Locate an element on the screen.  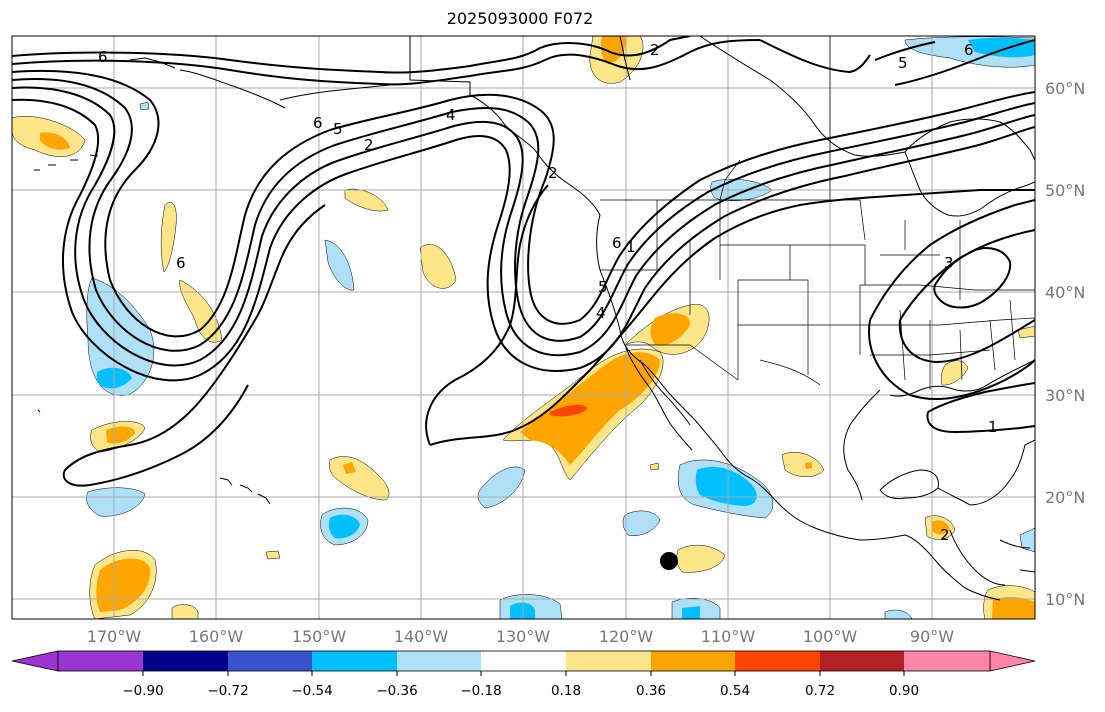
colorbar-outline is located at coordinates (524, 661).